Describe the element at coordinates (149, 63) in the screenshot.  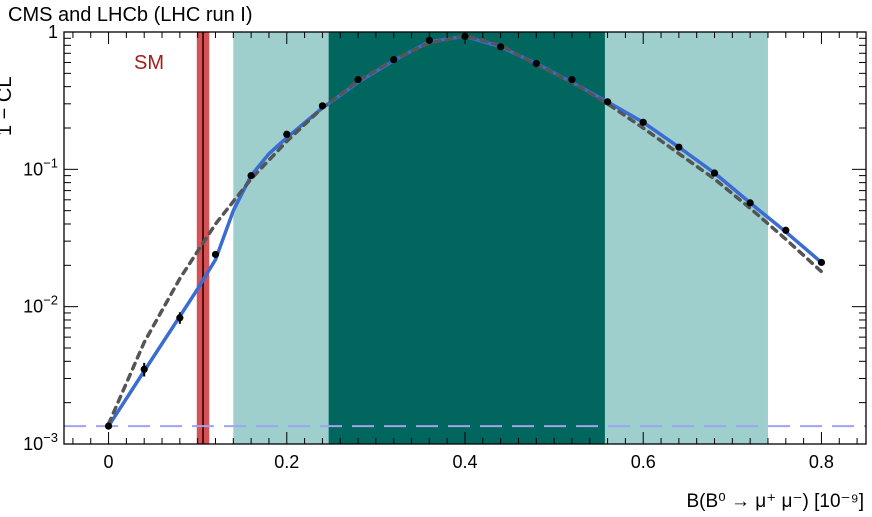
I see `sm-label: SM` at that location.